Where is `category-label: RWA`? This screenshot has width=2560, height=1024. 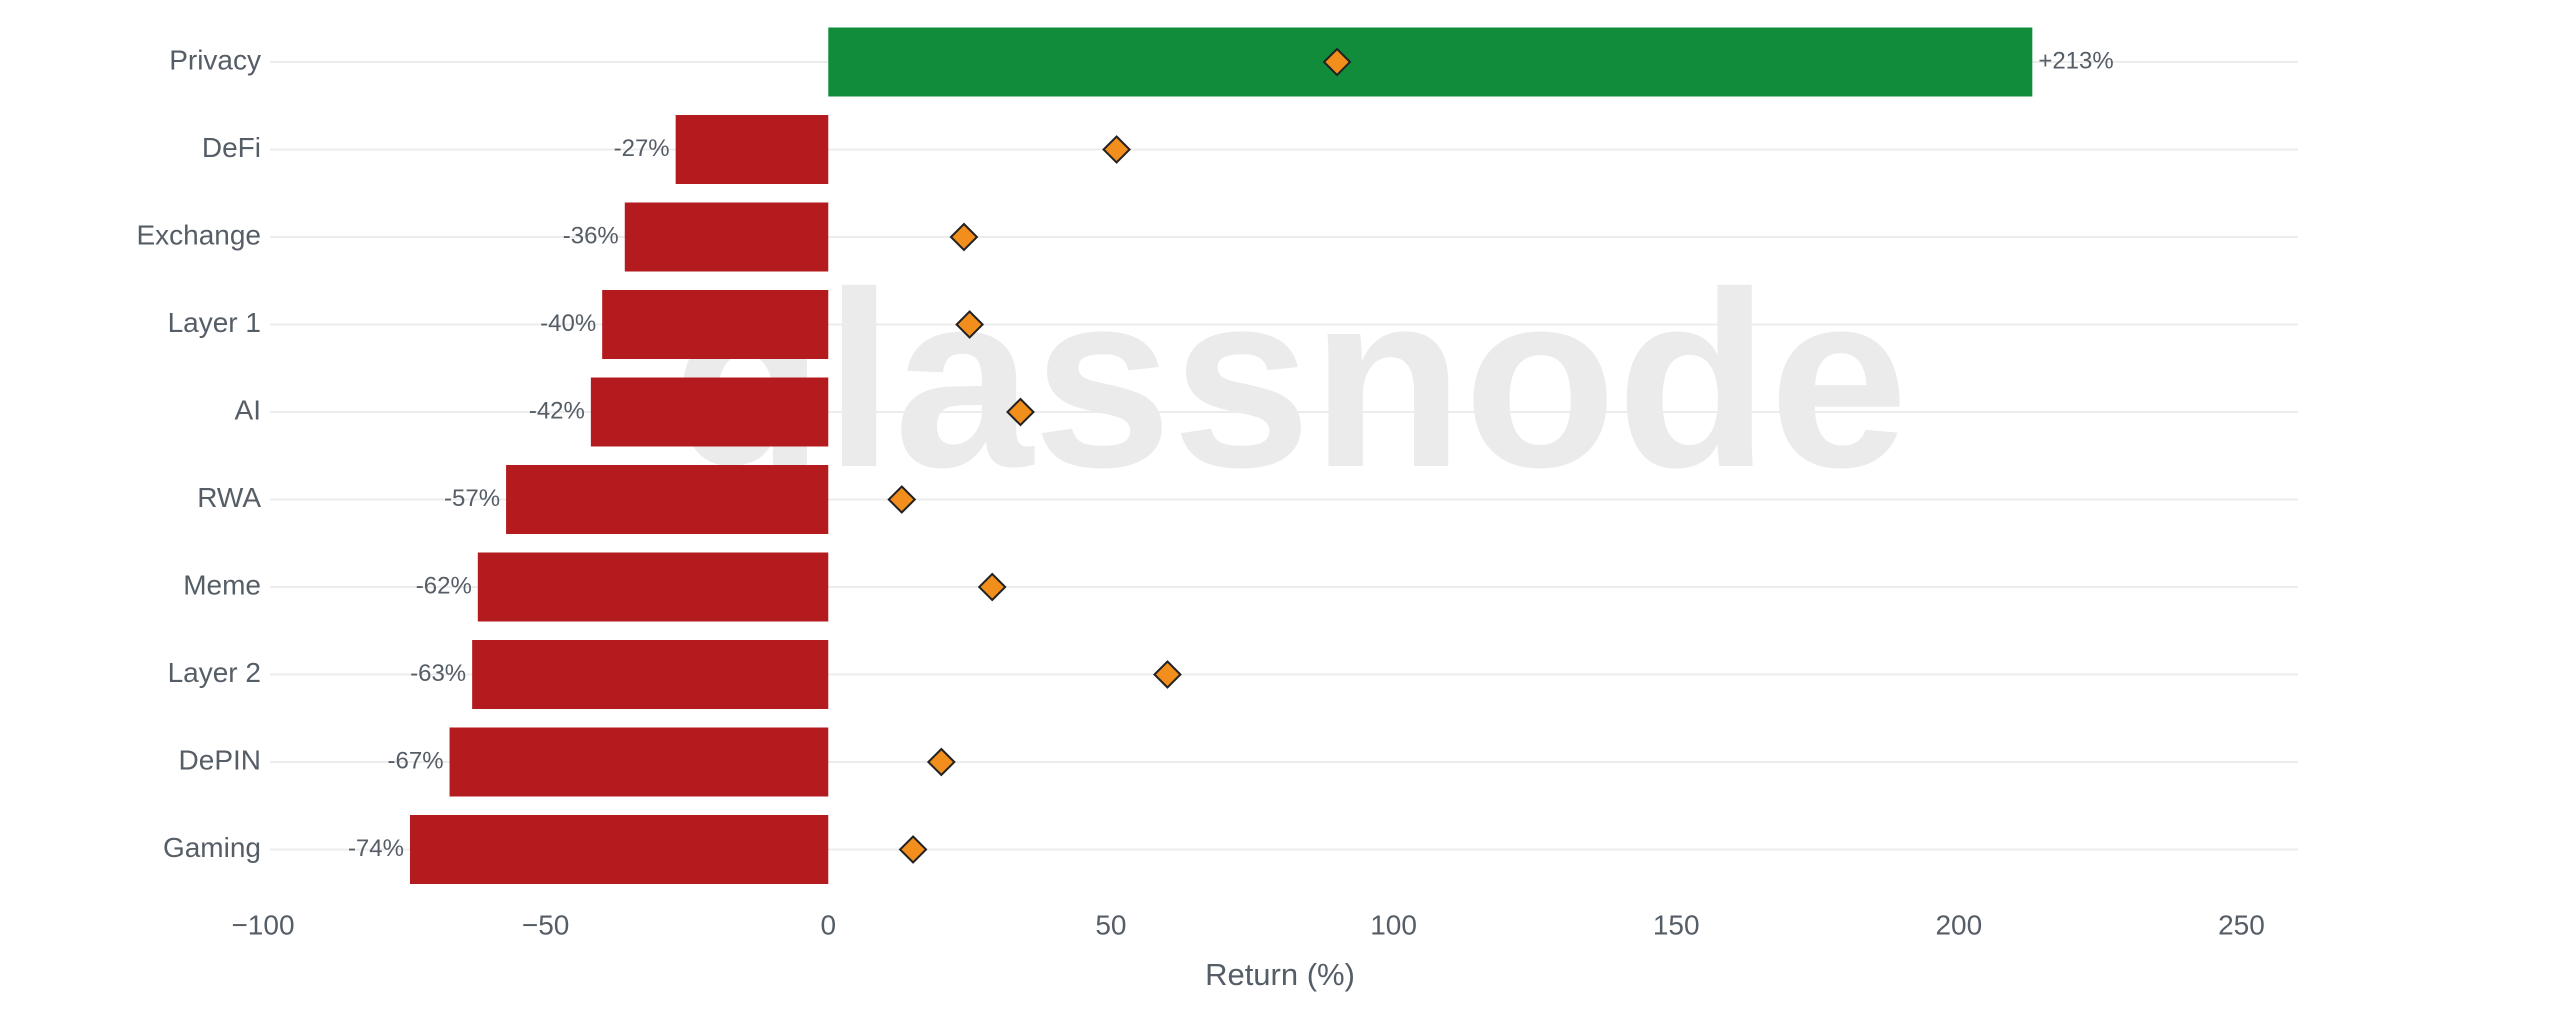
category-label: RWA is located at coordinates (229, 497).